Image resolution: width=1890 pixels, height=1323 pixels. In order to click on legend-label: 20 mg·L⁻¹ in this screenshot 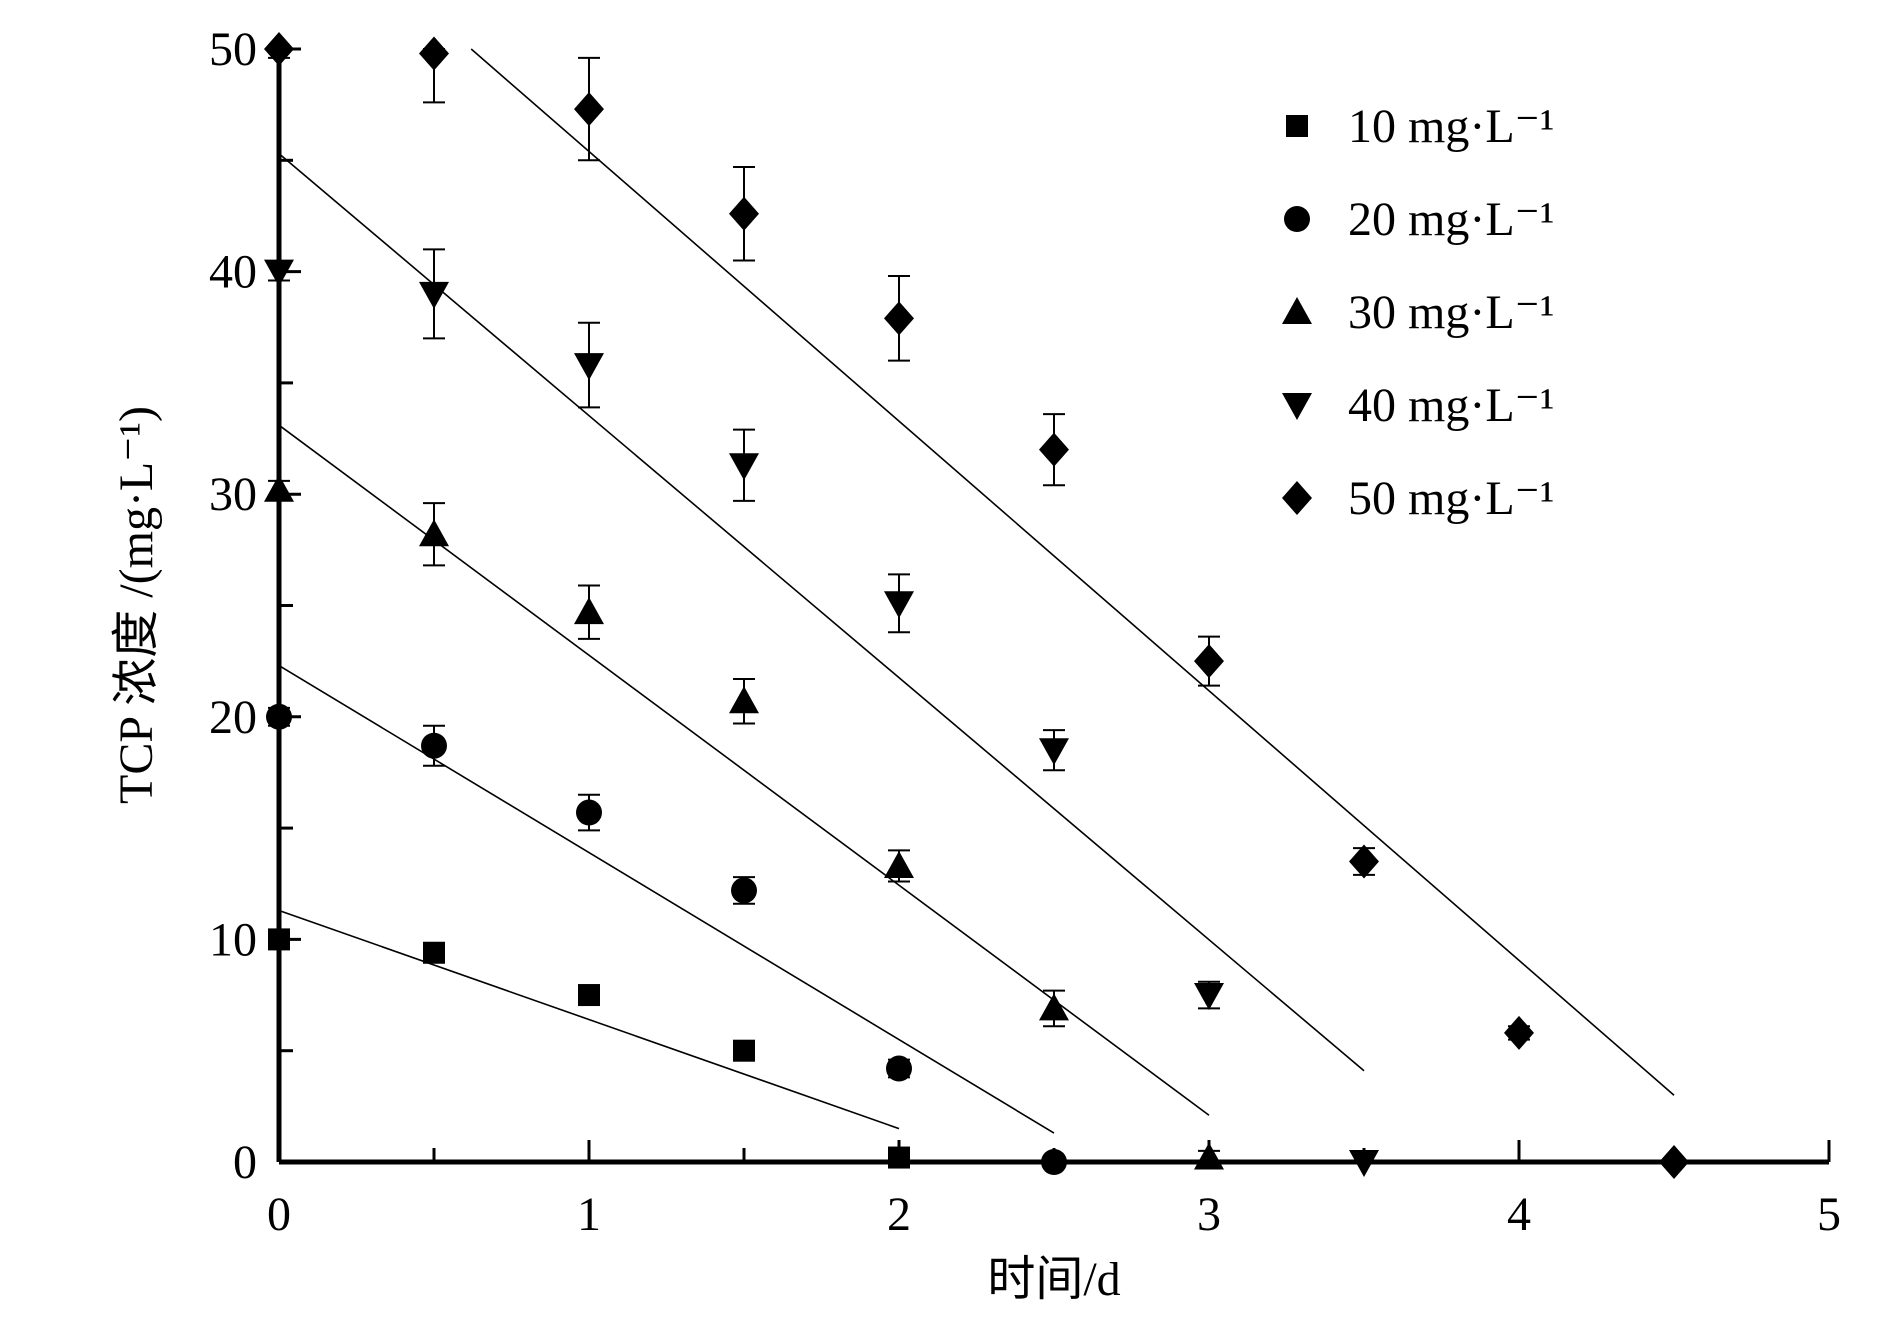, I will do `click(1451, 219)`.